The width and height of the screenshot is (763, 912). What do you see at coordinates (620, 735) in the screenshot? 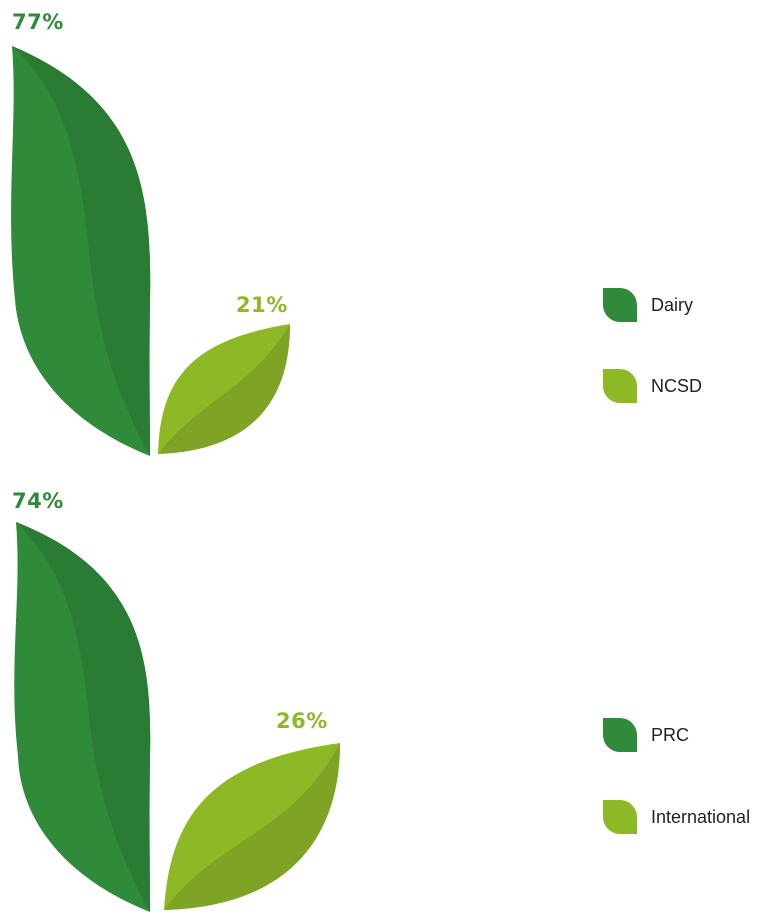
I see `legend-swatch-prc` at bounding box center [620, 735].